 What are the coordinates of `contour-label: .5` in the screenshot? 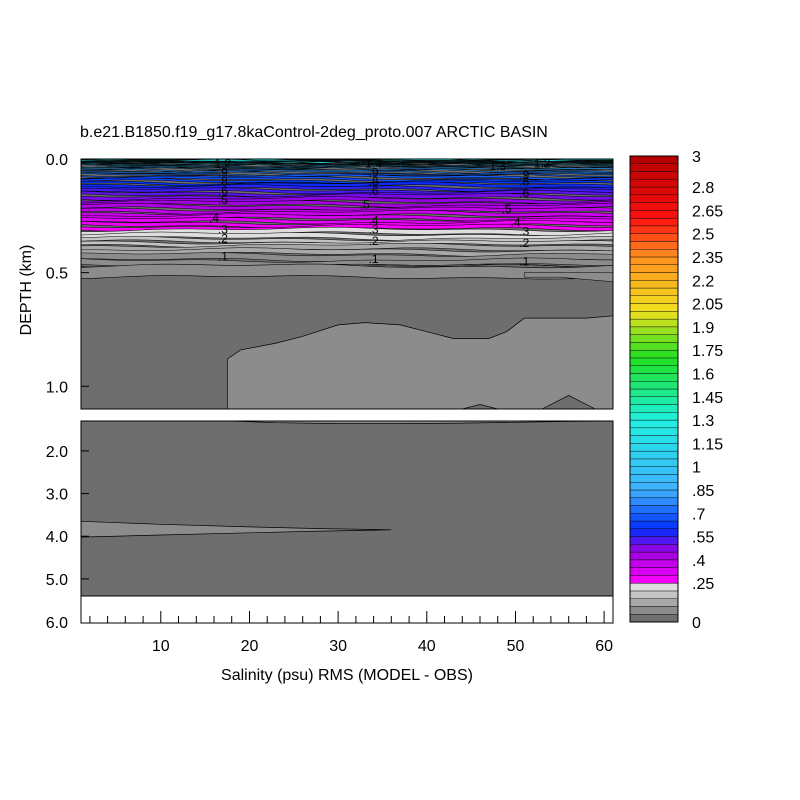 It's located at (365, 205).